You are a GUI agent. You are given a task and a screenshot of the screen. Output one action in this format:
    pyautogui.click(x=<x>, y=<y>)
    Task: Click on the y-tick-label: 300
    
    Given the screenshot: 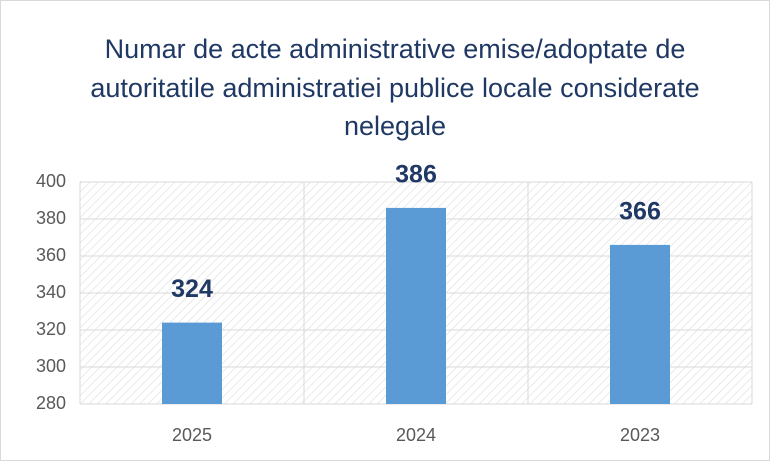 What is the action you would take?
    pyautogui.click(x=51, y=366)
    